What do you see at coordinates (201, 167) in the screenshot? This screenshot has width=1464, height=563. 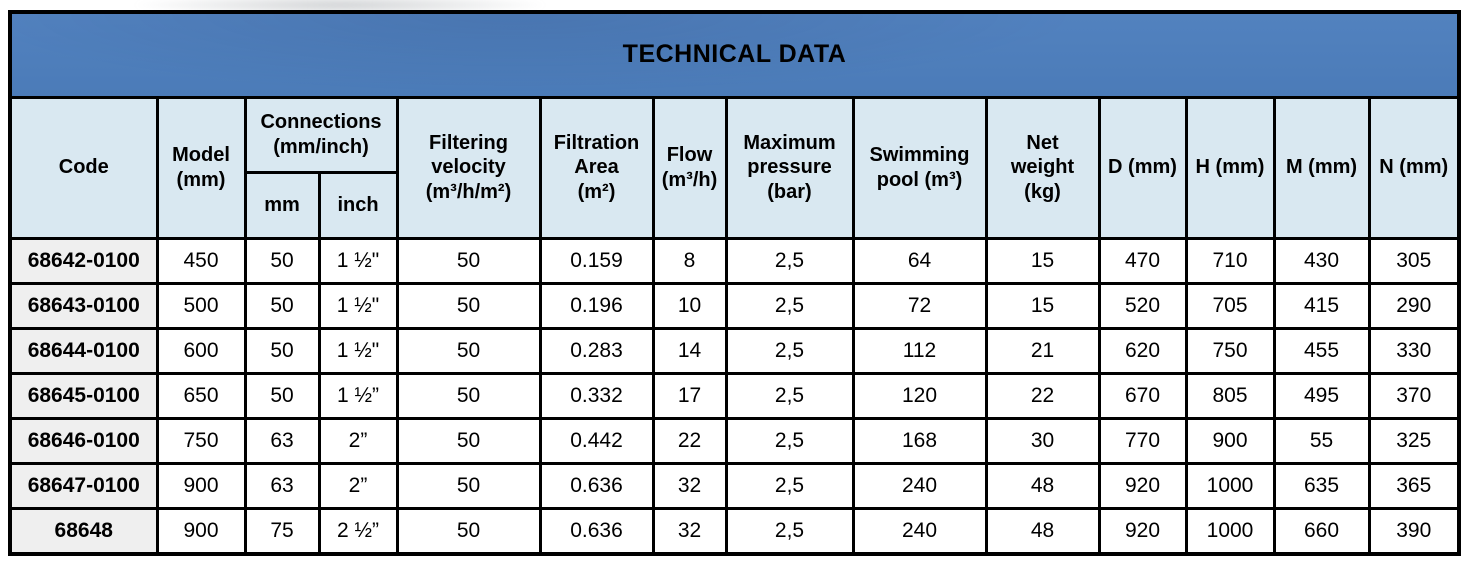 I see `col-header-model: Model (mm)` at bounding box center [201, 167].